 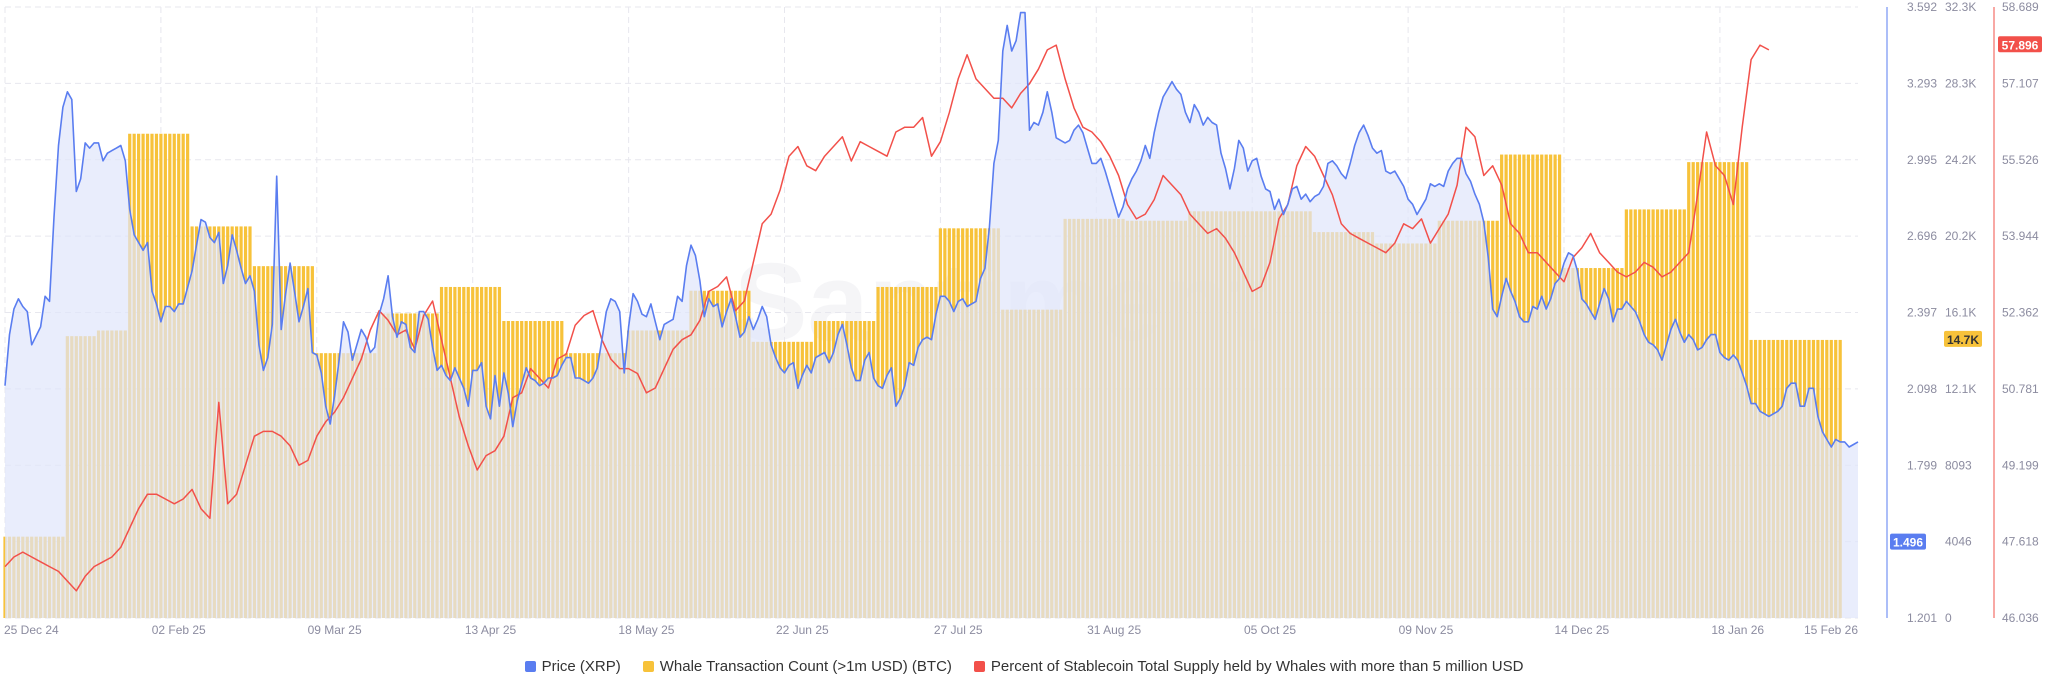 I want to click on stable-axis-tick: 49.199, so click(x=2020, y=465).